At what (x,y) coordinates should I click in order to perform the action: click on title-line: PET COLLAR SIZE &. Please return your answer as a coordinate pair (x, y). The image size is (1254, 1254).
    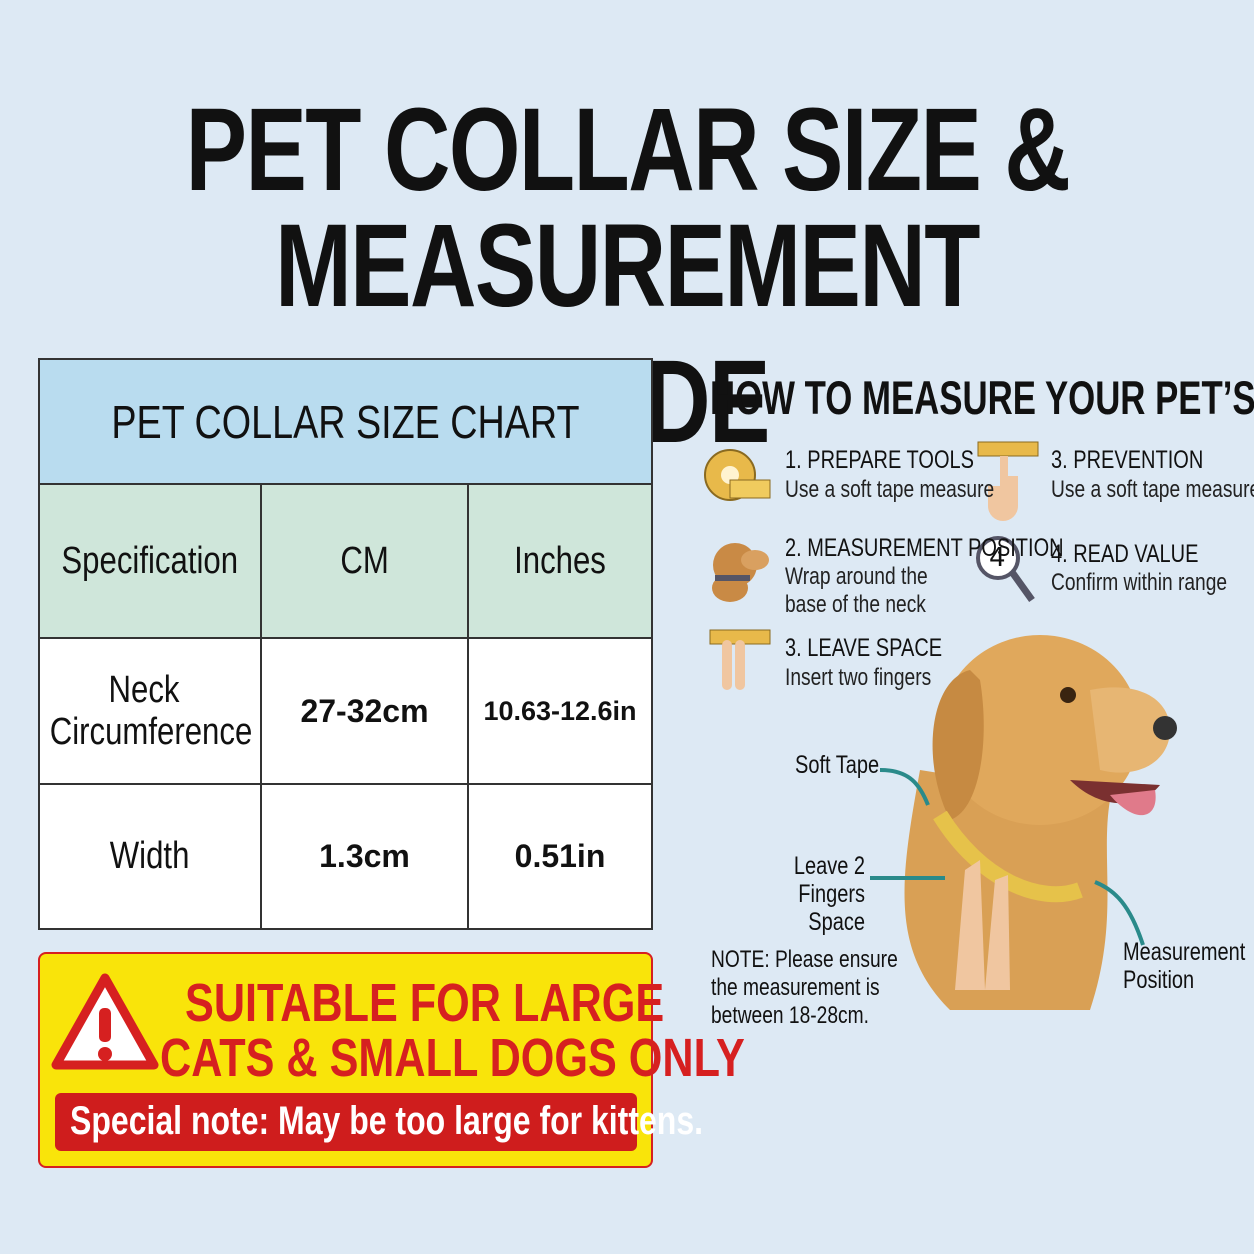
    Looking at the image, I should click on (627, 150).